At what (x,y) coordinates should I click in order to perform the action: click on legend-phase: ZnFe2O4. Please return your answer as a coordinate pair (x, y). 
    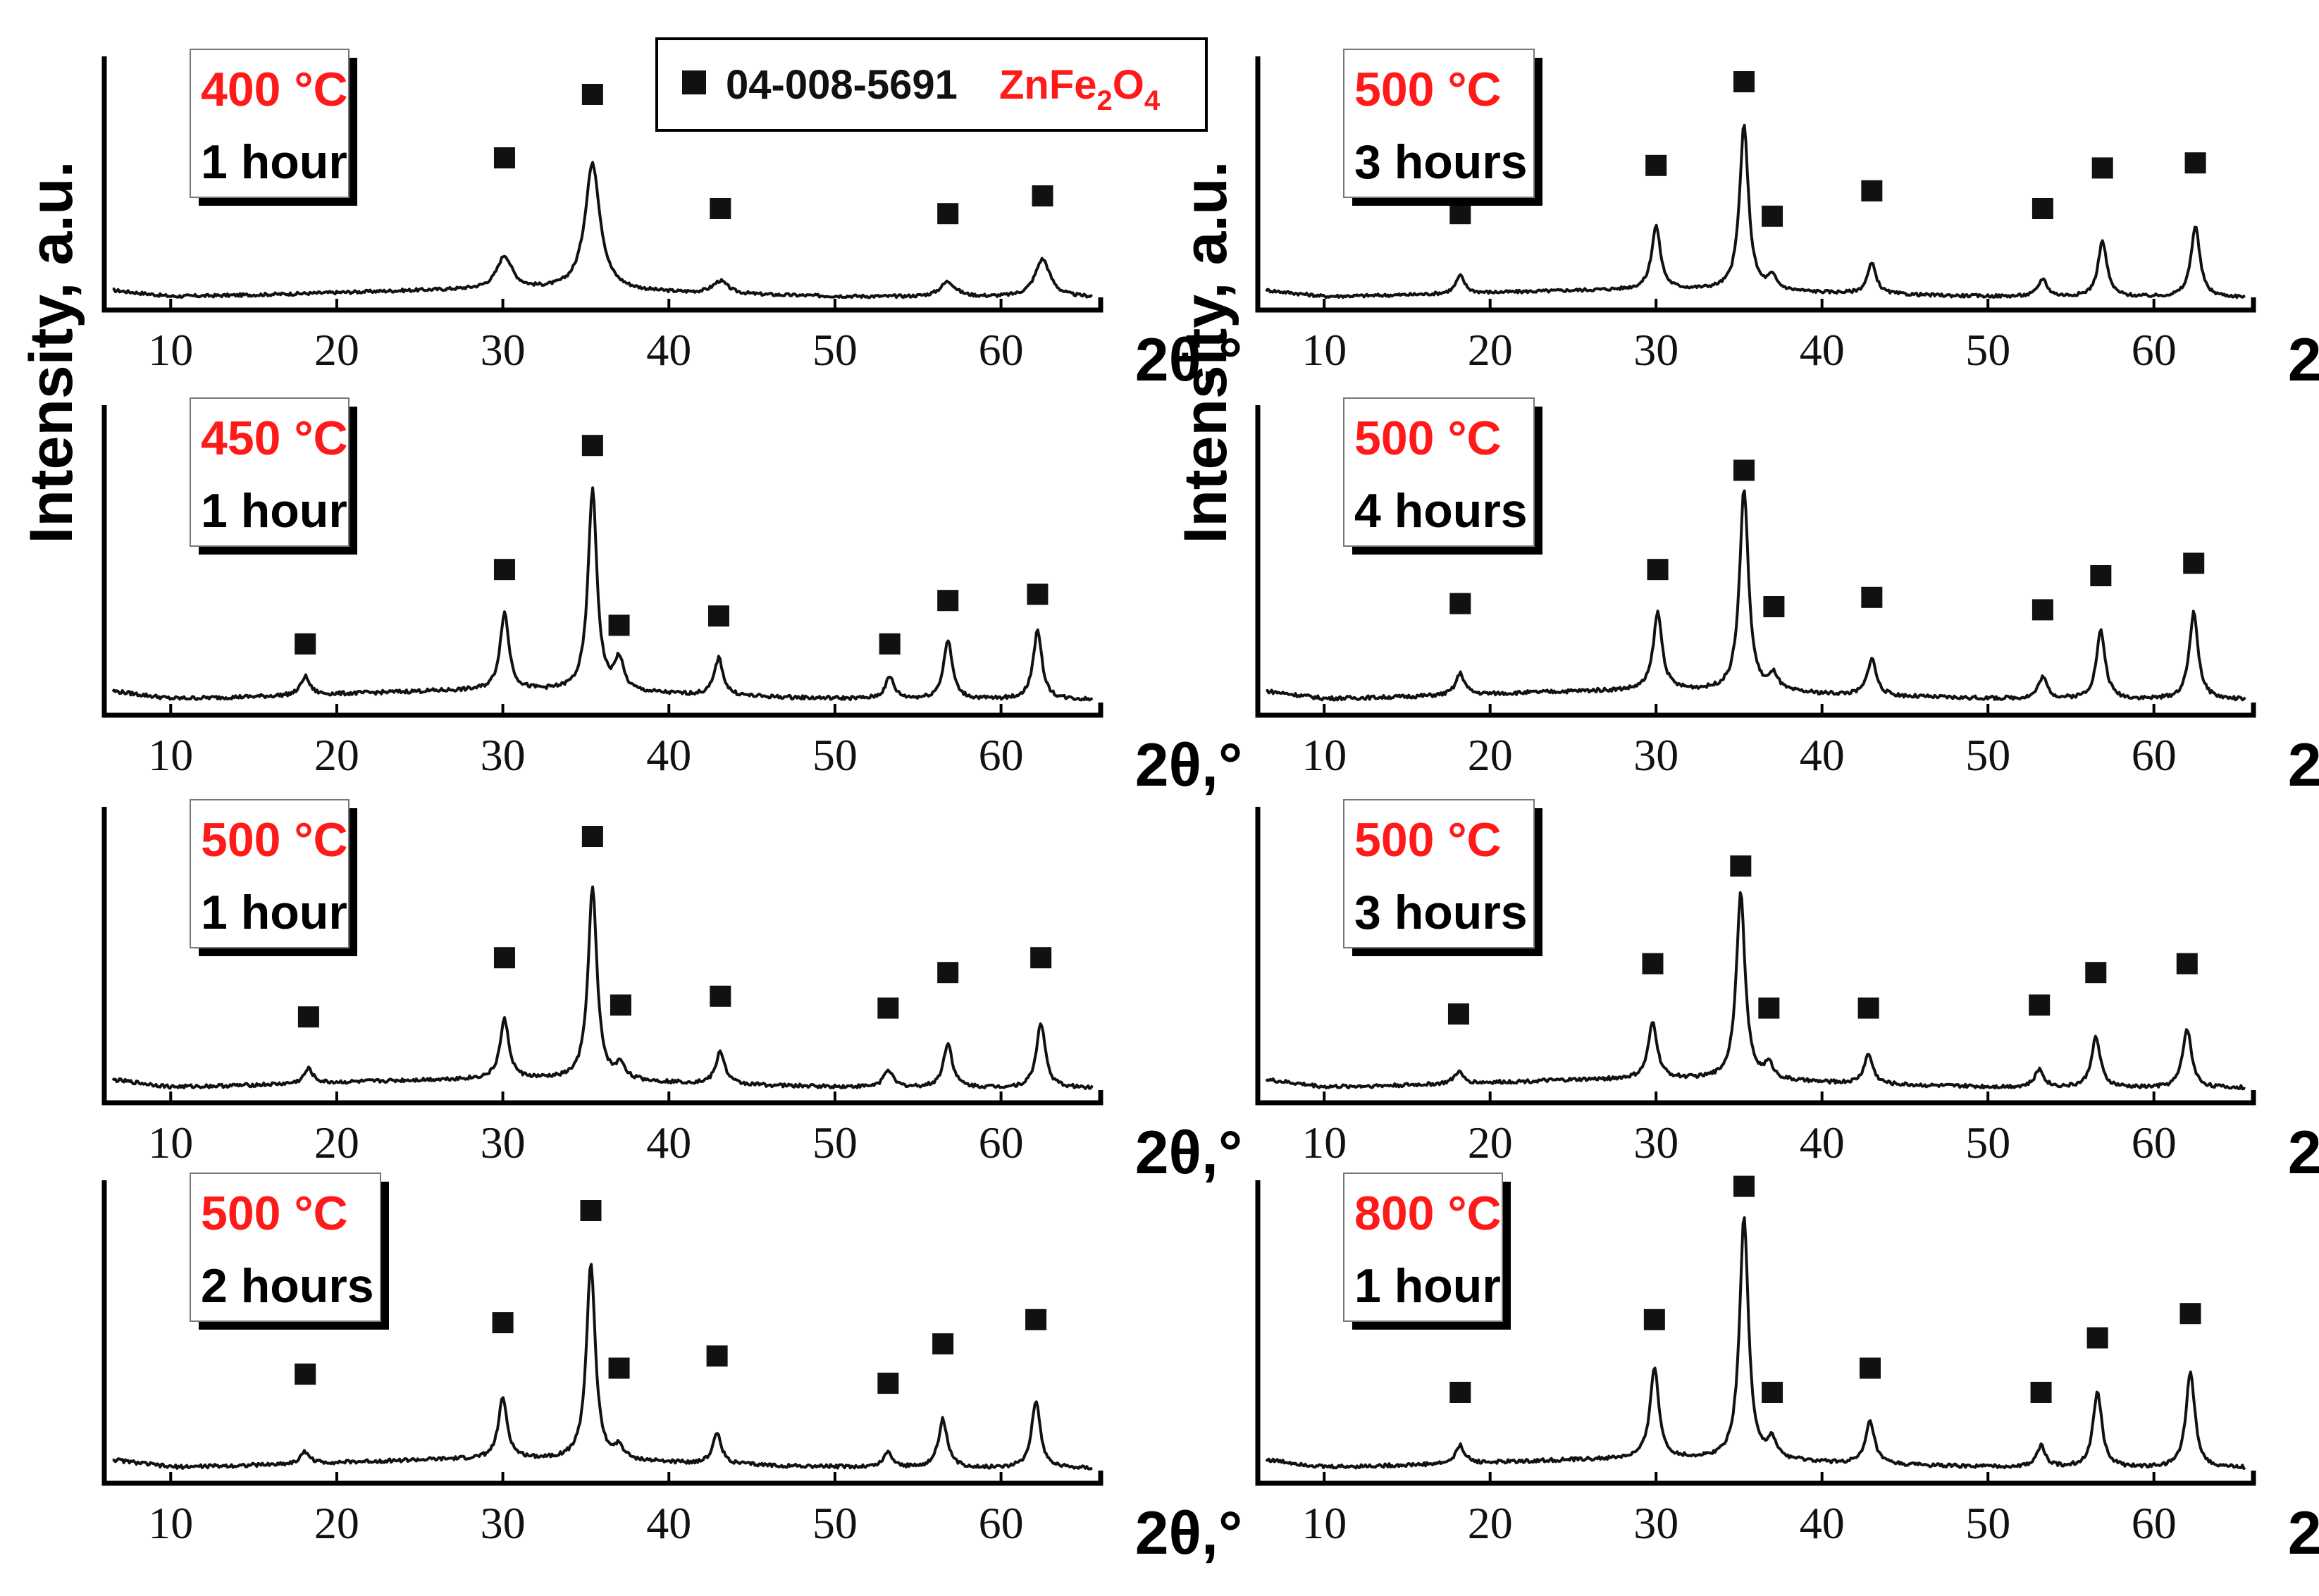
    Looking at the image, I should click on (1080, 89).